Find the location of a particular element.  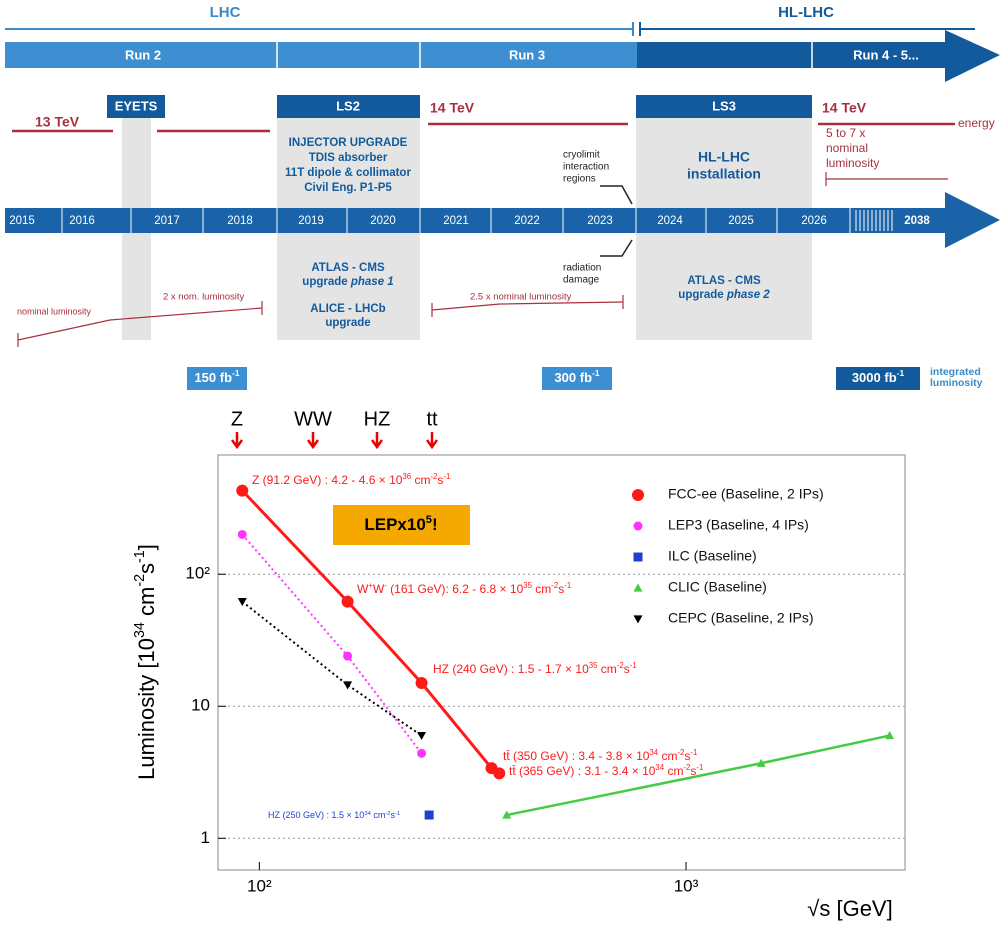

annotation: W+W- (161 GeV): 6.2 - 6.8 × 1035 cm-2s-1 is located at coordinates (464, 589).